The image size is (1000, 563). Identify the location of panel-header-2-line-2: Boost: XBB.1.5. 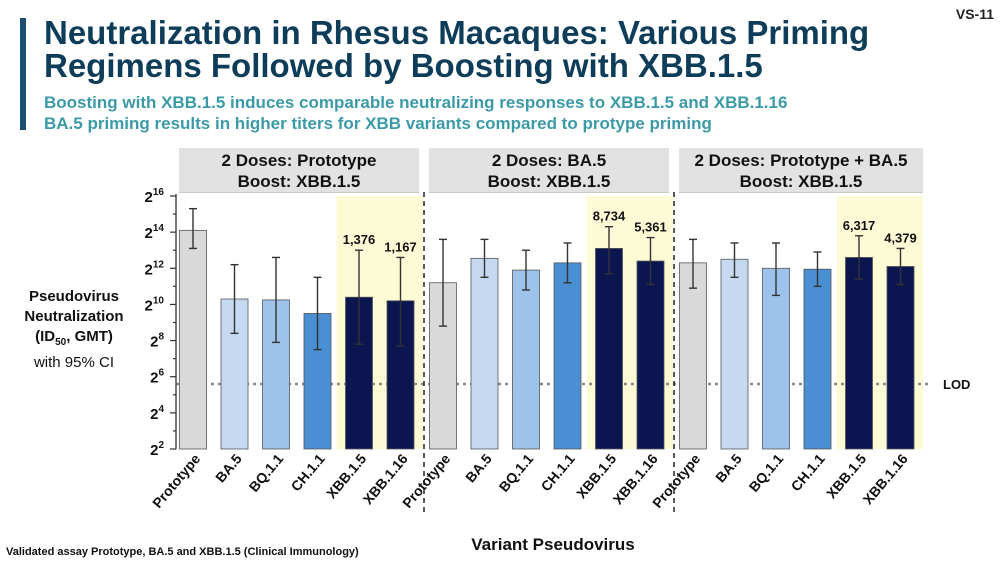
(549, 181).